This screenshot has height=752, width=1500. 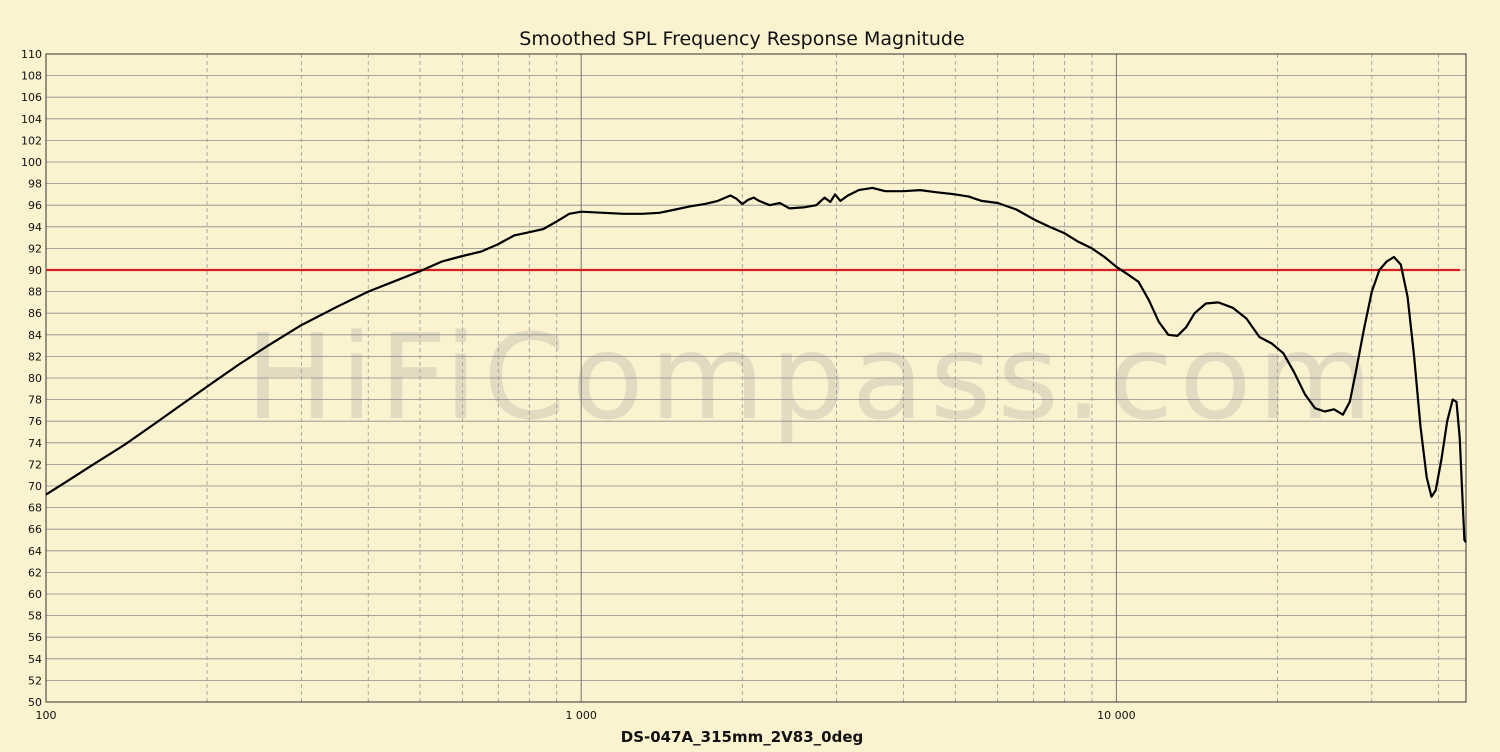 What do you see at coordinates (35, 270) in the screenshot?
I see `y-tick-label: 90` at bounding box center [35, 270].